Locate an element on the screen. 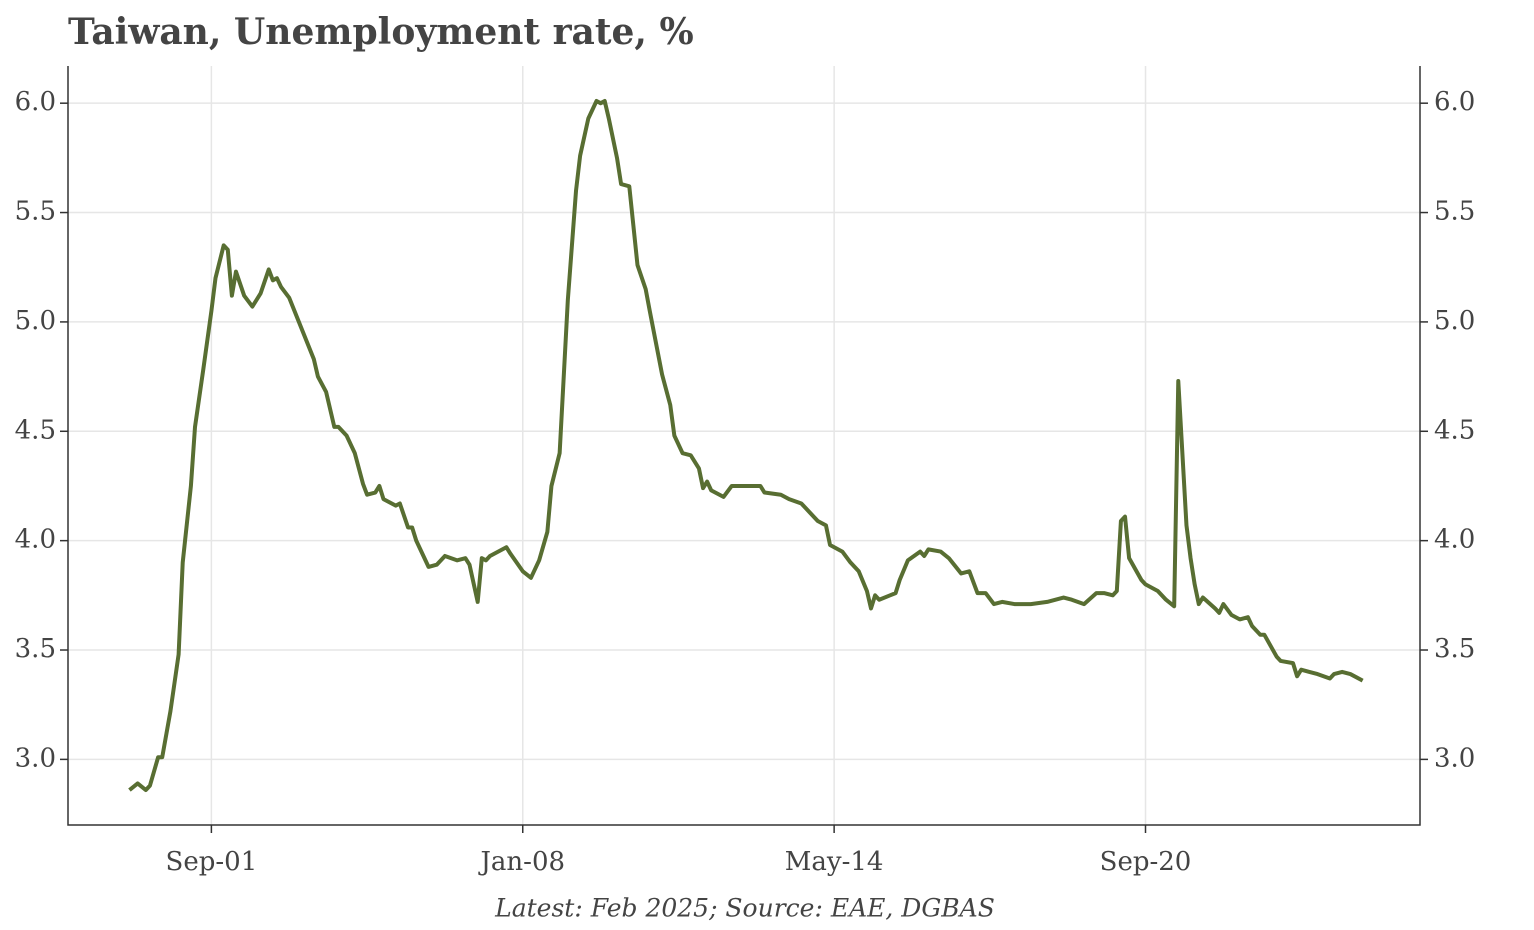  y2-tick-label: 4.5 is located at coordinates (1454, 430).